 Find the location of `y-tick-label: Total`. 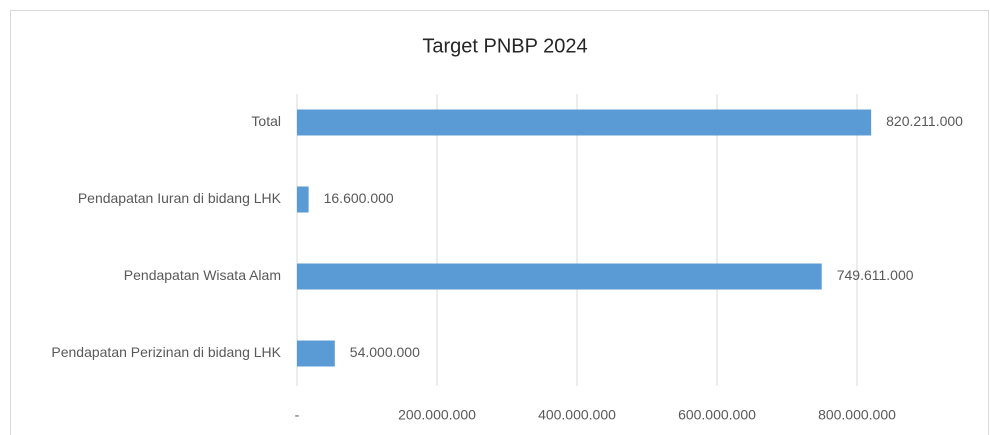

y-tick-label: Total is located at coordinates (266, 121).